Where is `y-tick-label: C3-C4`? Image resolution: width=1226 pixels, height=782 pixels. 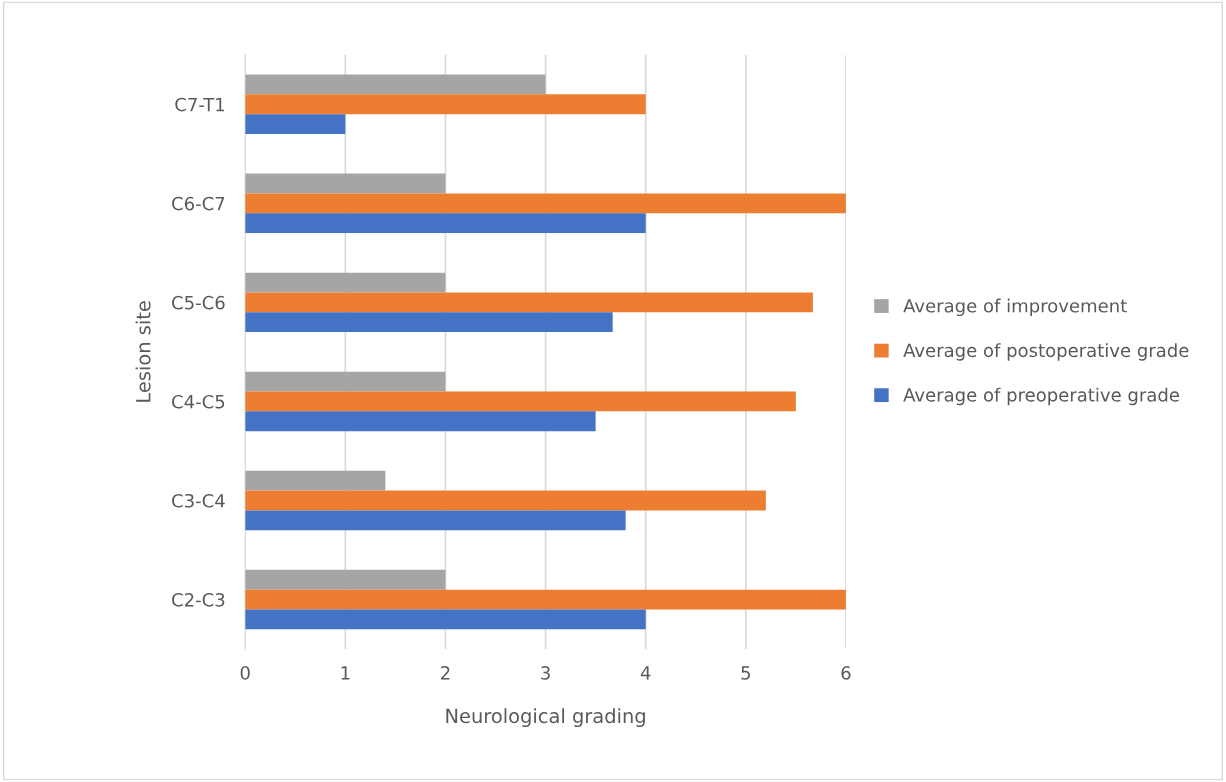 y-tick-label: C3-C4 is located at coordinates (198, 500).